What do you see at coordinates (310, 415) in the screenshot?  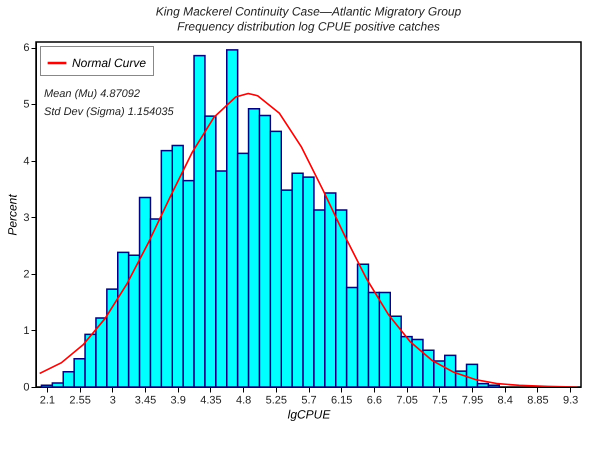 I see `x-axis-title: lgCPUE` at bounding box center [310, 415].